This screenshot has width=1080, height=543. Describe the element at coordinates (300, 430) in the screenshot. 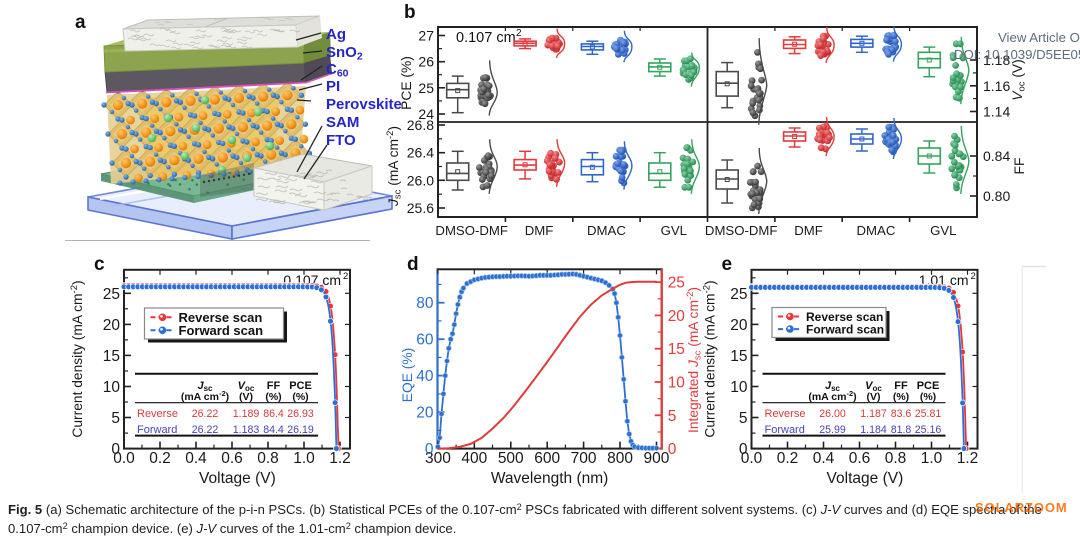

I see `svg-text: 26.19` at that location.